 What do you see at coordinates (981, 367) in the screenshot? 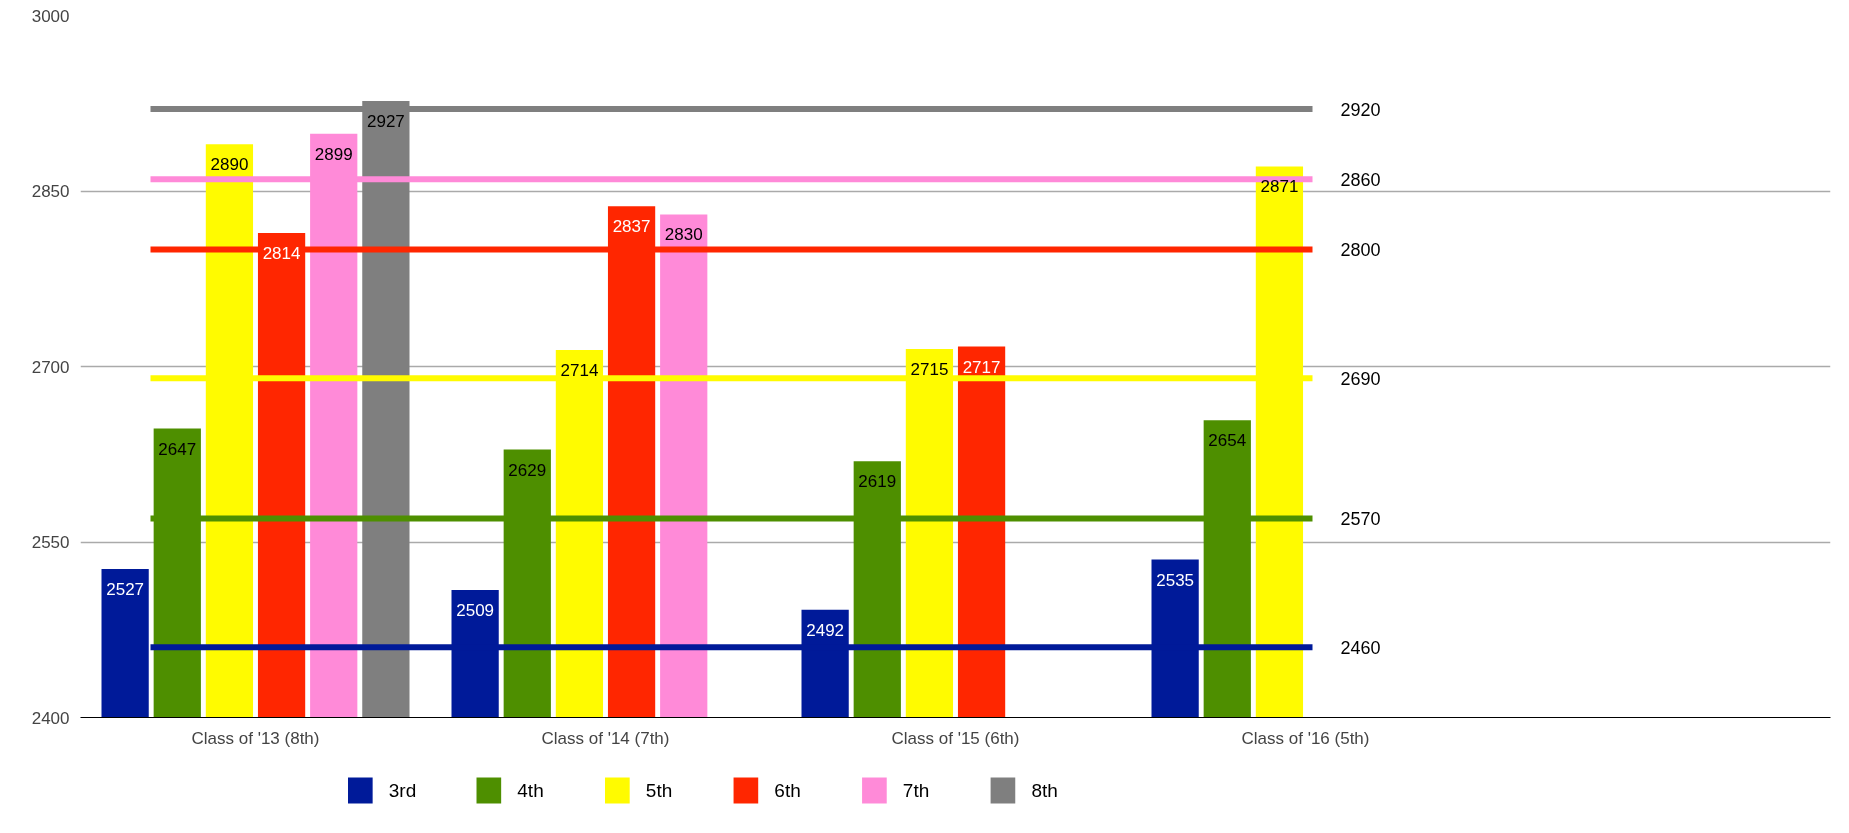
I see `data-label: 2717` at bounding box center [981, 367].